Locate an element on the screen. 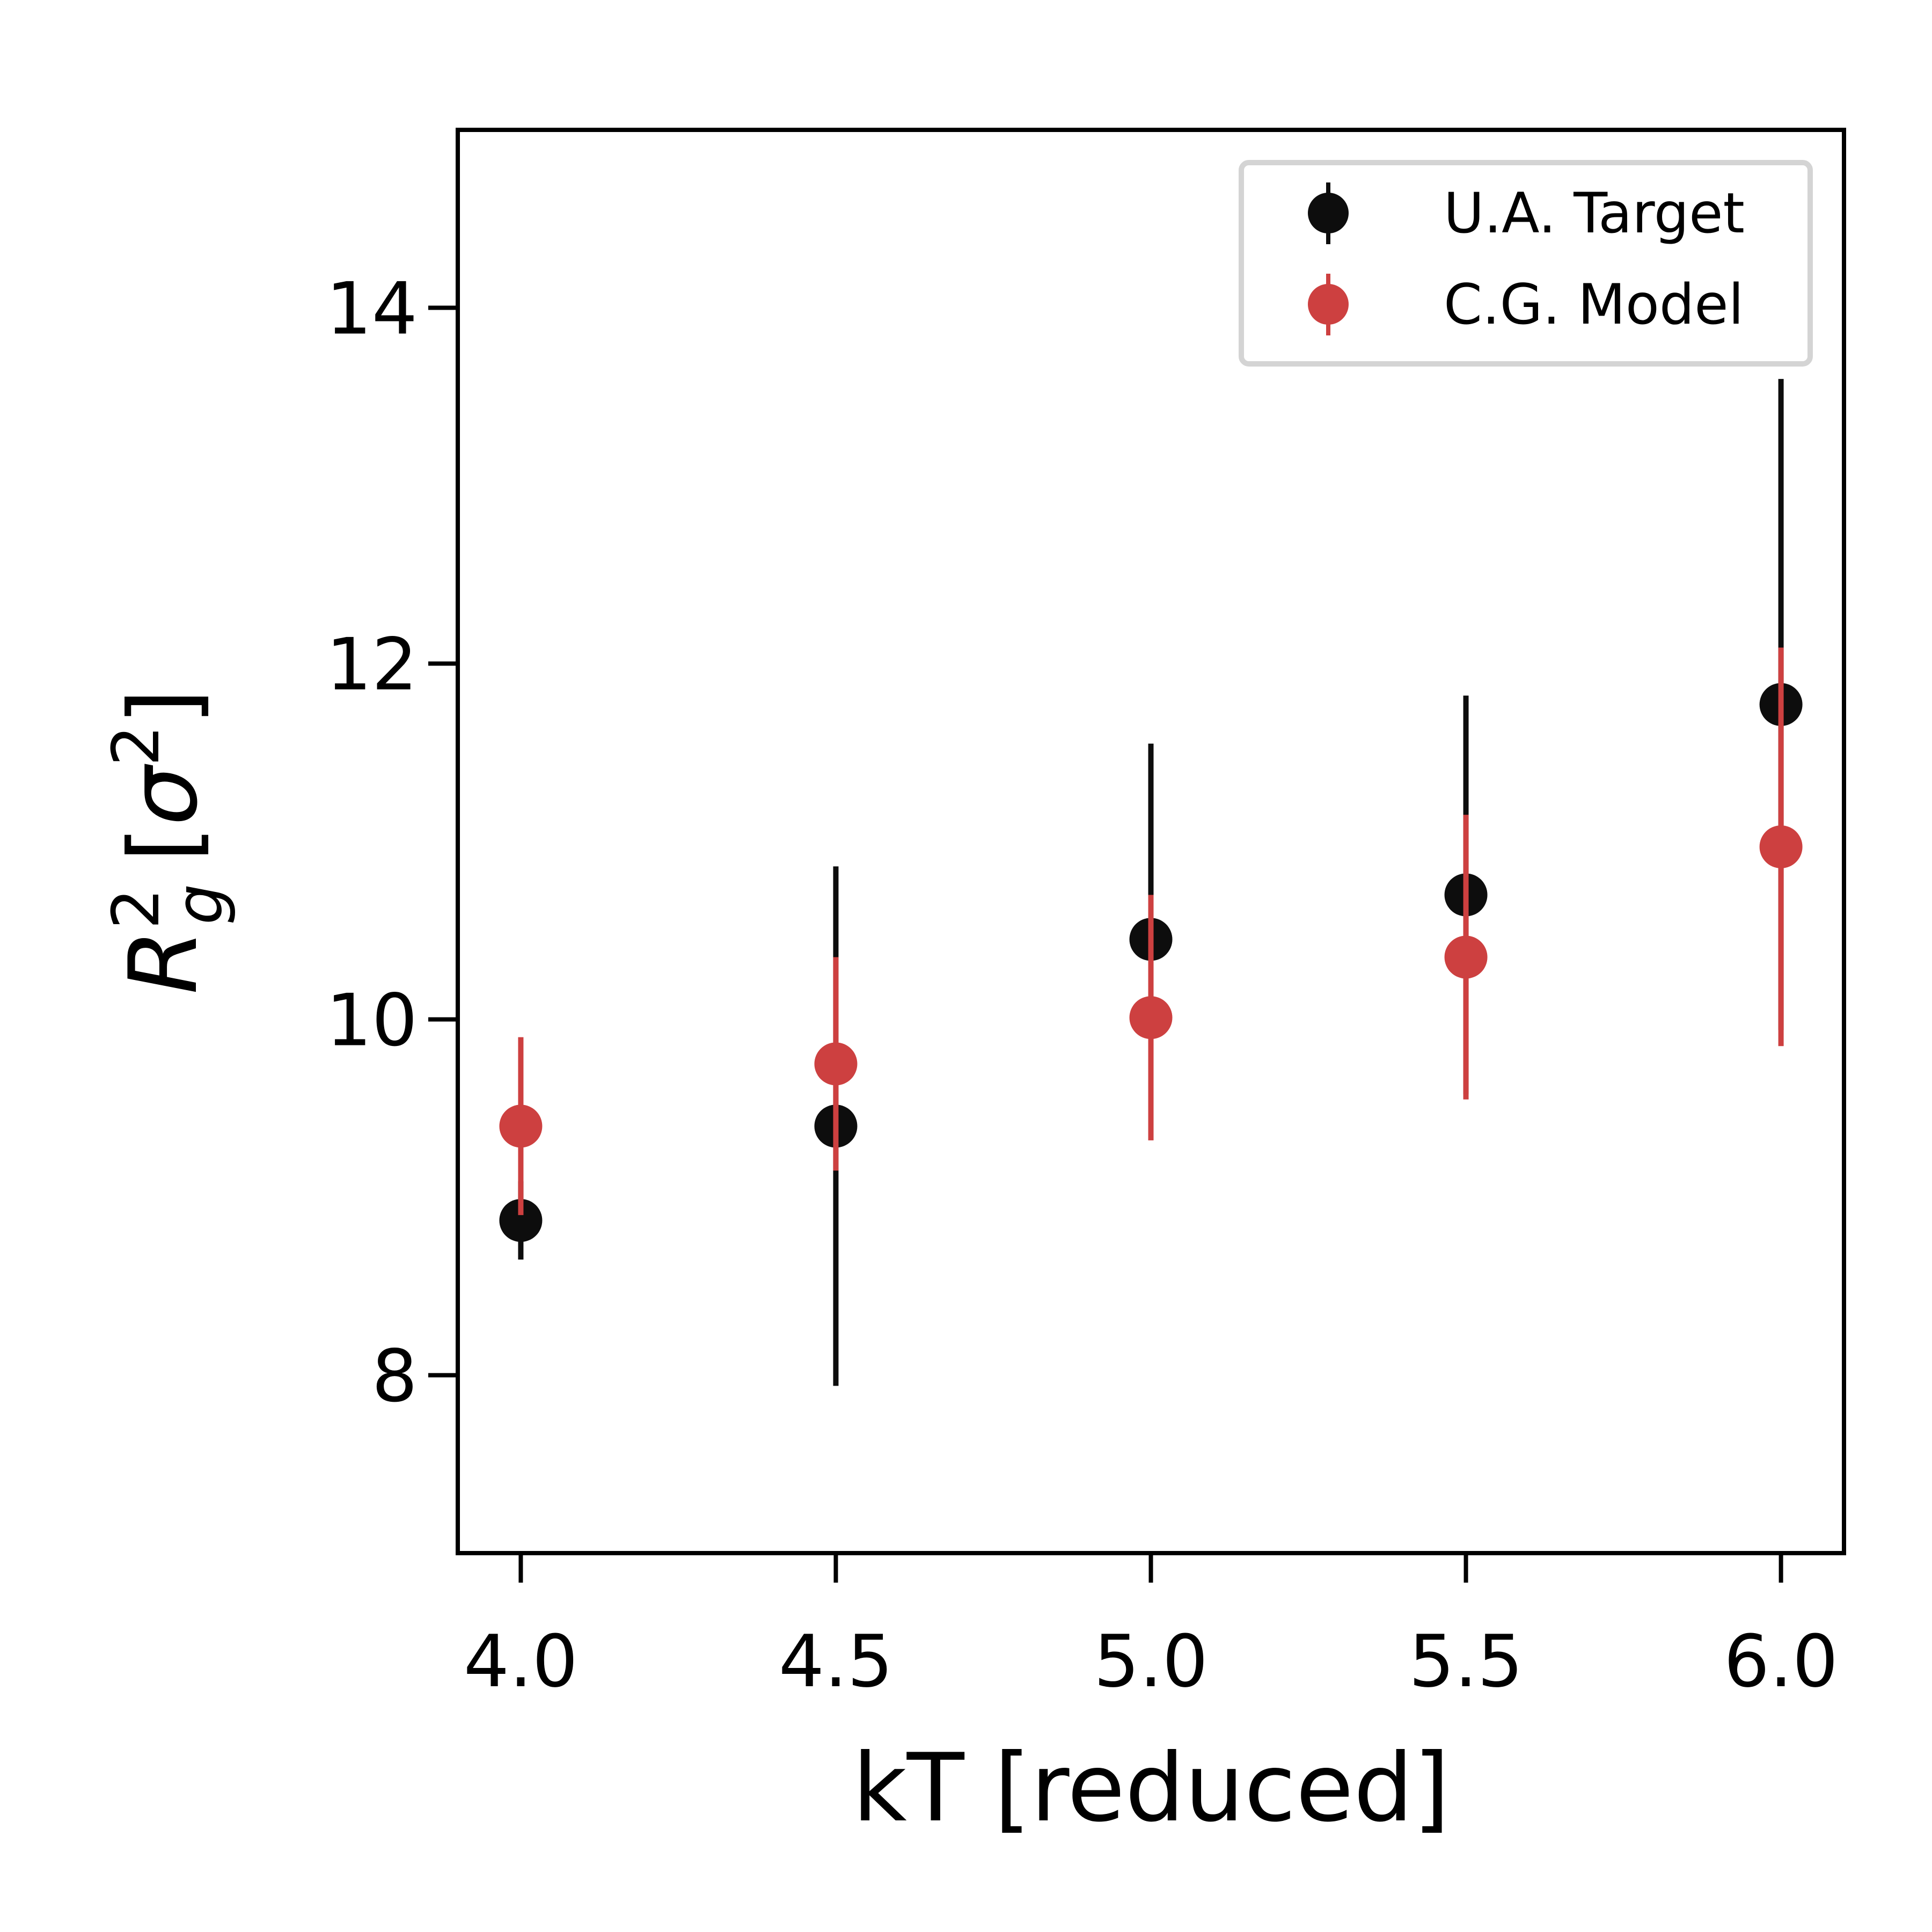 Image resolution: width=1932 pixels, height=1932 pixels. y-ticks: 8 10 12 14 is located at coordinates (392, 842).